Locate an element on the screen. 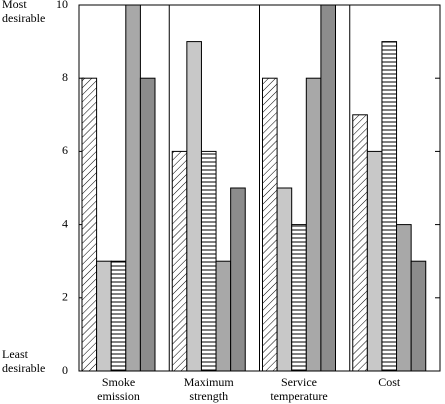 Image resolution: width=445 pixels, height=404 pixels. y-tick-label: 0 is located at coordinates (65, 370).